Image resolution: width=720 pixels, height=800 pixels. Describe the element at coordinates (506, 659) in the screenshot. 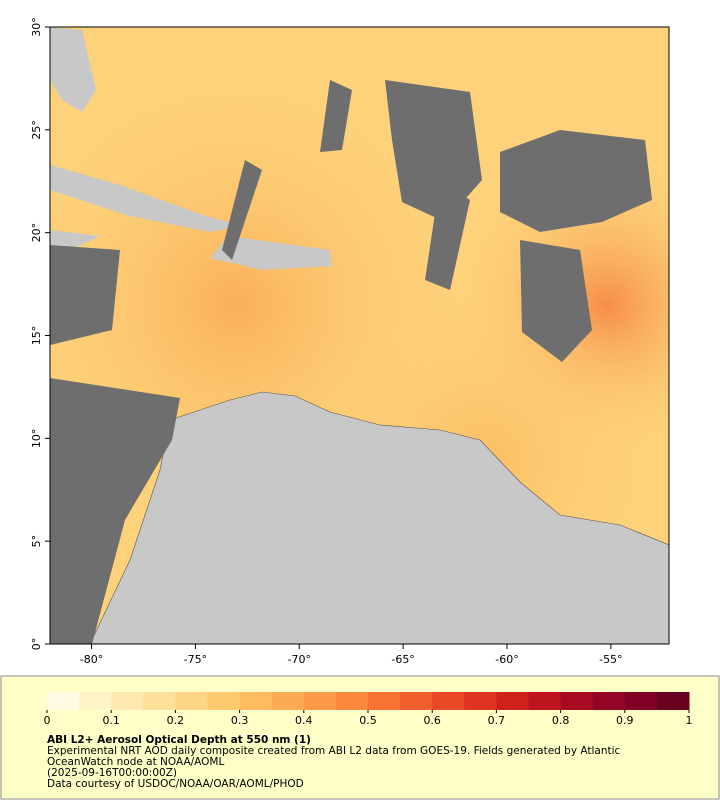

I see `x-tick-label: -60°` at that location.